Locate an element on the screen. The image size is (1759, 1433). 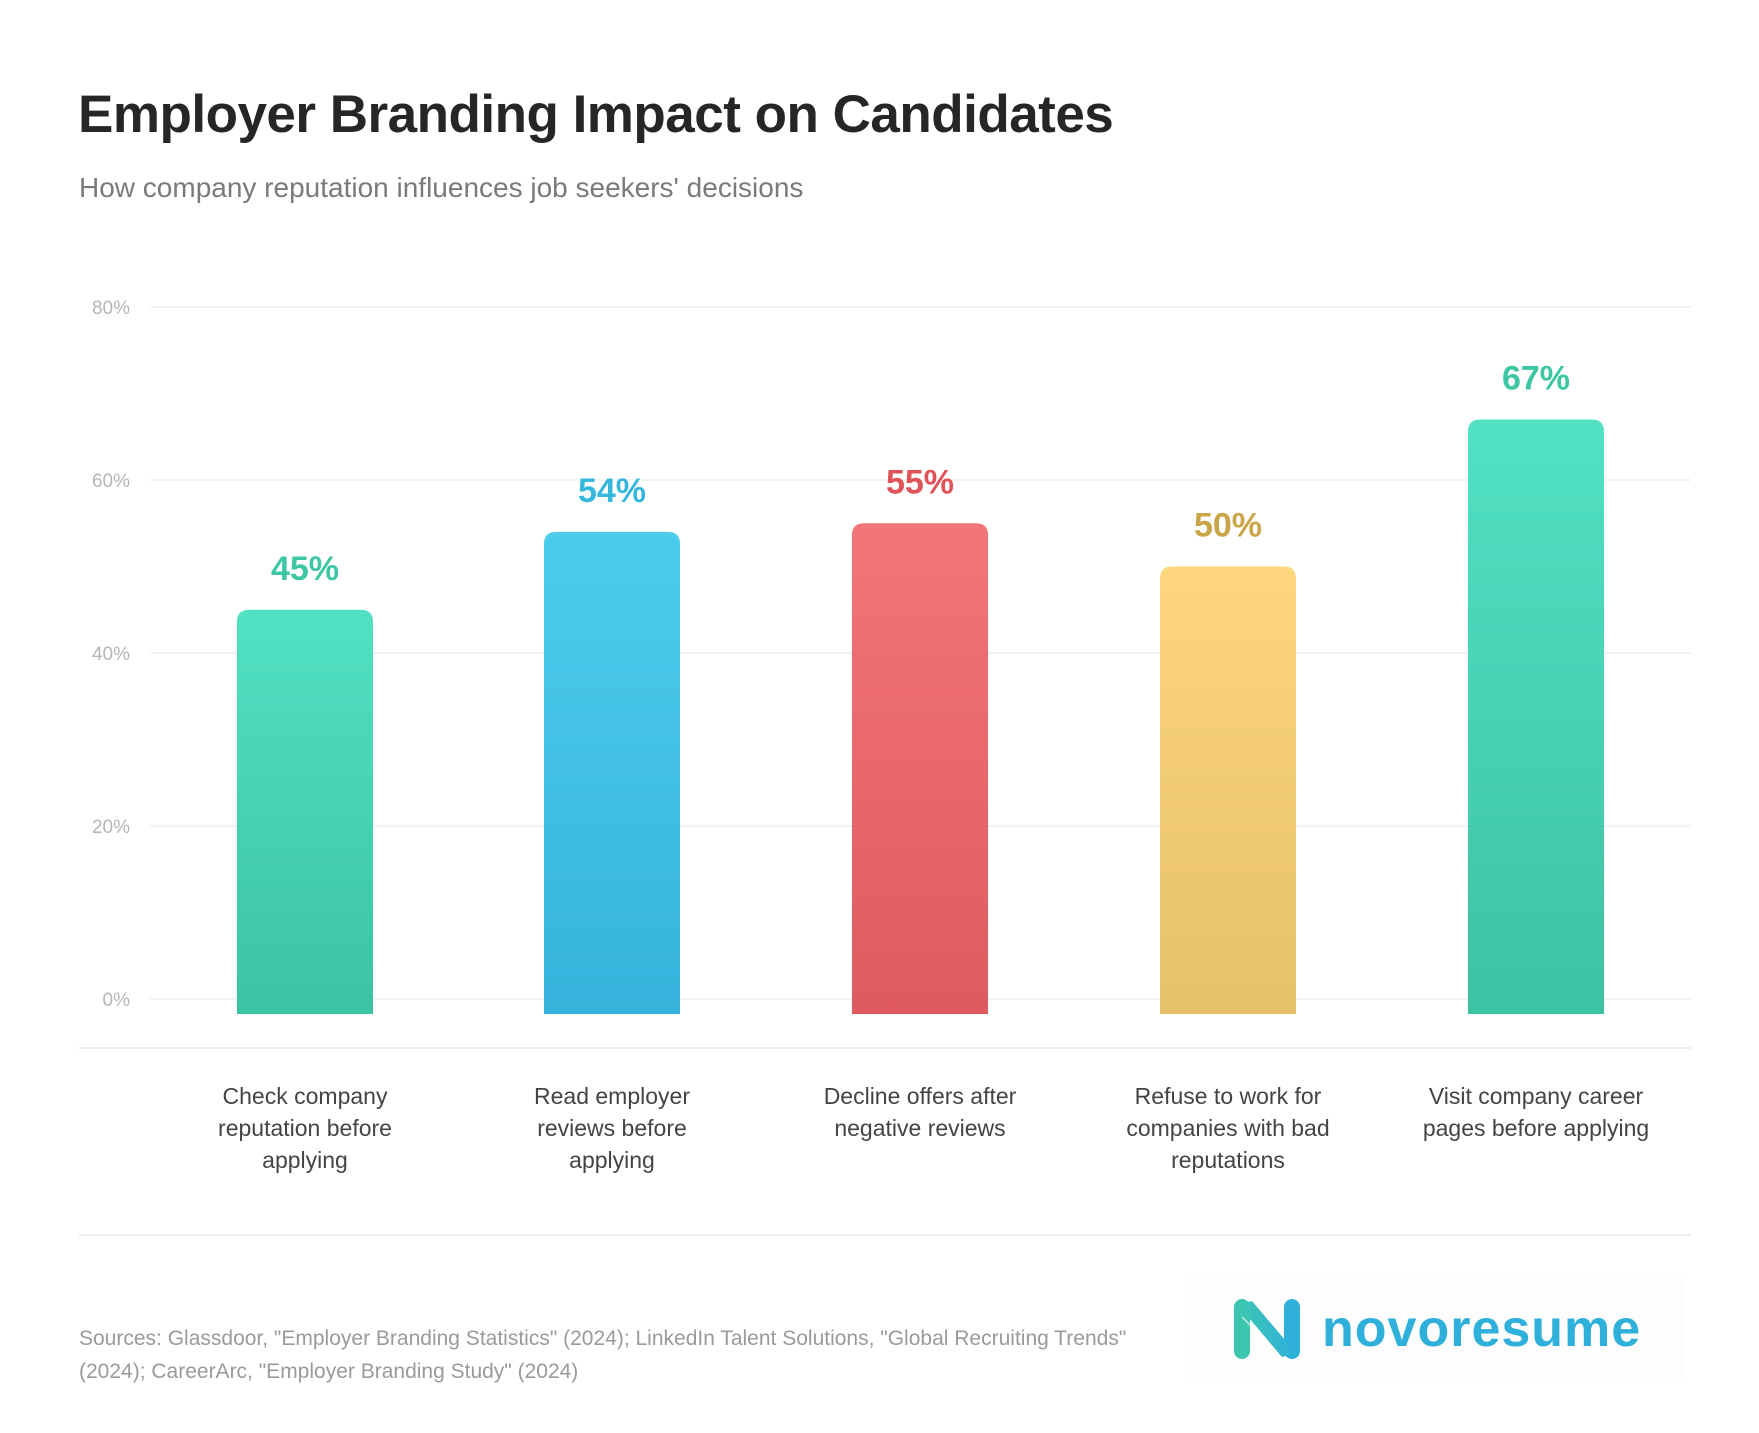
category-label-line: Check company is located at coordinates (305, 1096).